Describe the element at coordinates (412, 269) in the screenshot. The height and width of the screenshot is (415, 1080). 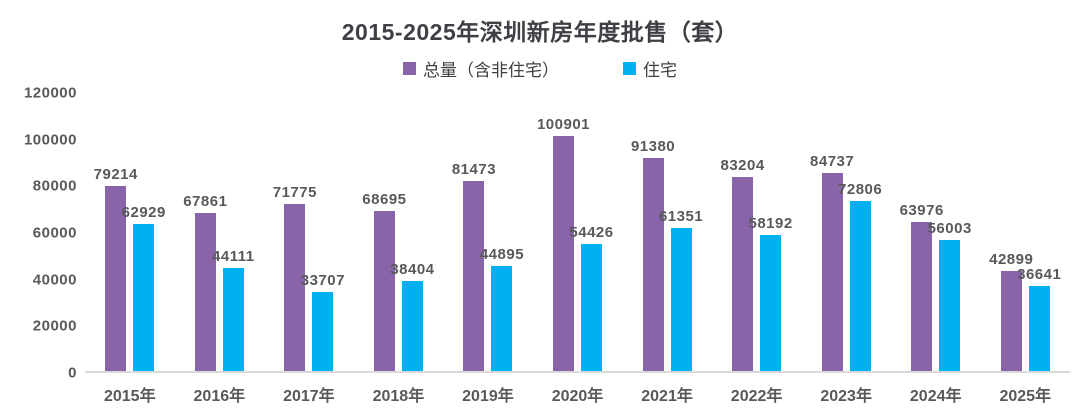
I see `bar-label-residential-2018年: 38404` at that location.